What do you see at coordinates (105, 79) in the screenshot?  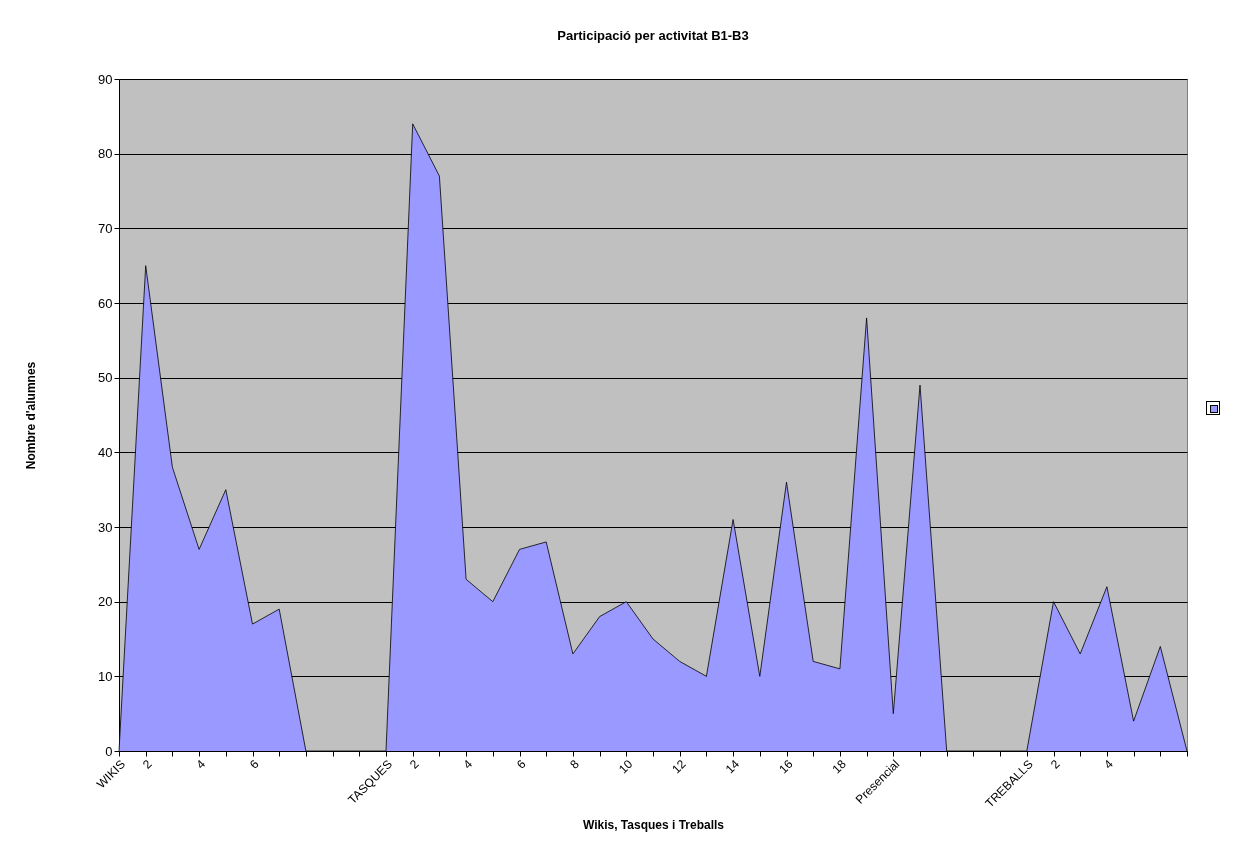 I see `y-tick-label: 90` at bounding box center [105, 79].